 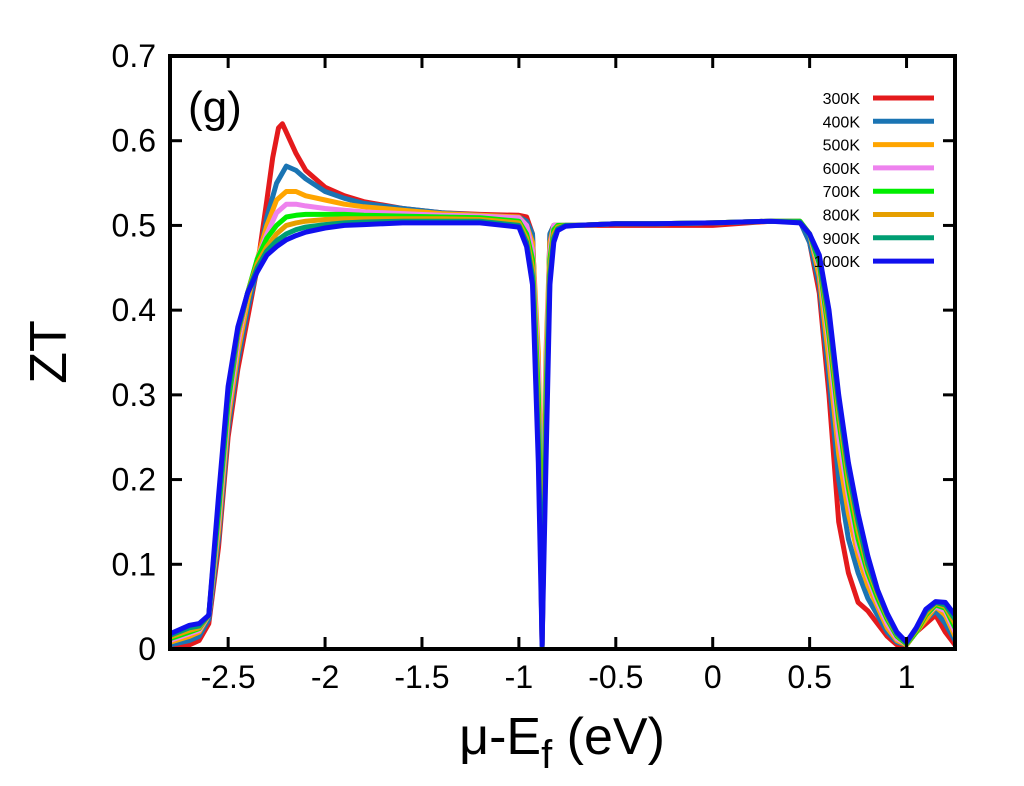 I want to click on y-tick-label: 0.7, so click(x=134, y=56).